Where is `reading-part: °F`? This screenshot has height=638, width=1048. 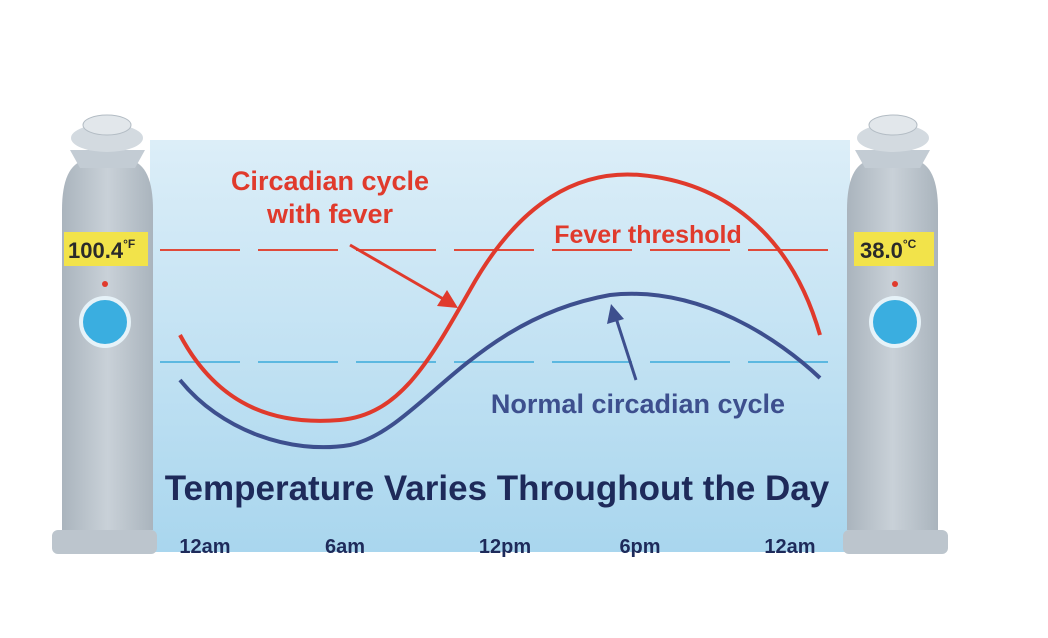
reading-part: °F is located at coordinates (129, 244).